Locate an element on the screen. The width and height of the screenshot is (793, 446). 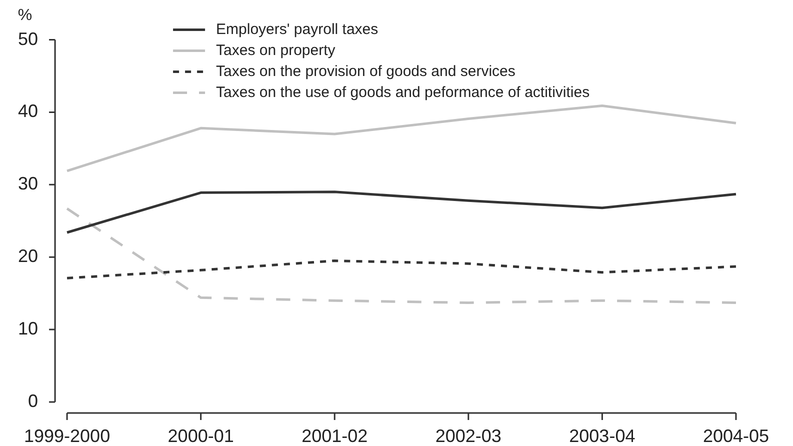
y-tick-label: 10 is located at coordinates (28, 328).